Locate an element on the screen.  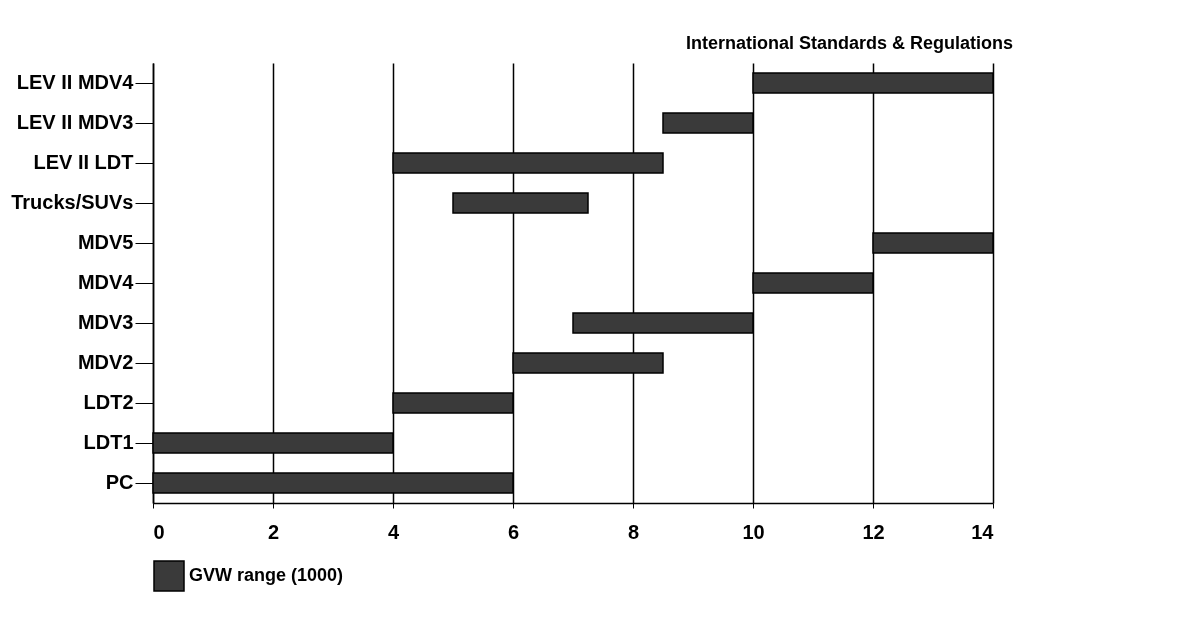
y-tick-label: MDV5 is located at coordinates (105, 242).